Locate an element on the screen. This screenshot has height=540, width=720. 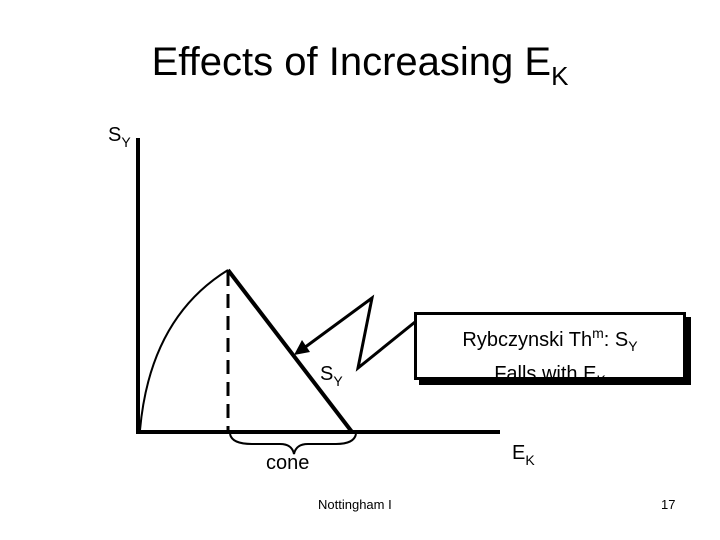
sy-line-label: SY is located at coordinates (331, 376).